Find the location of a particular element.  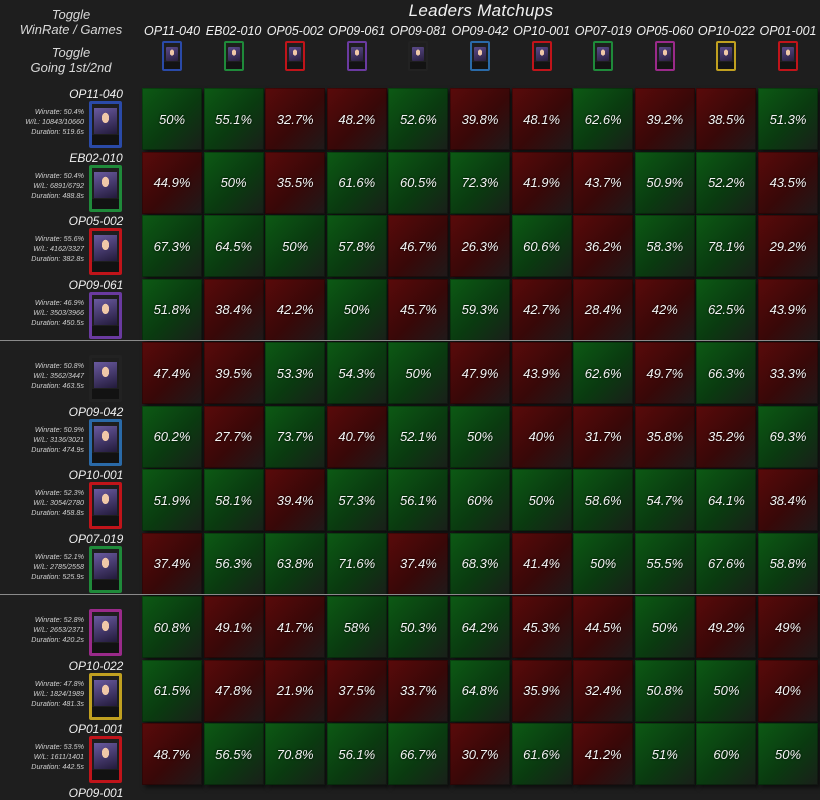

column-header-op01-001: OP01-001 is located at coordinates (788, 47).